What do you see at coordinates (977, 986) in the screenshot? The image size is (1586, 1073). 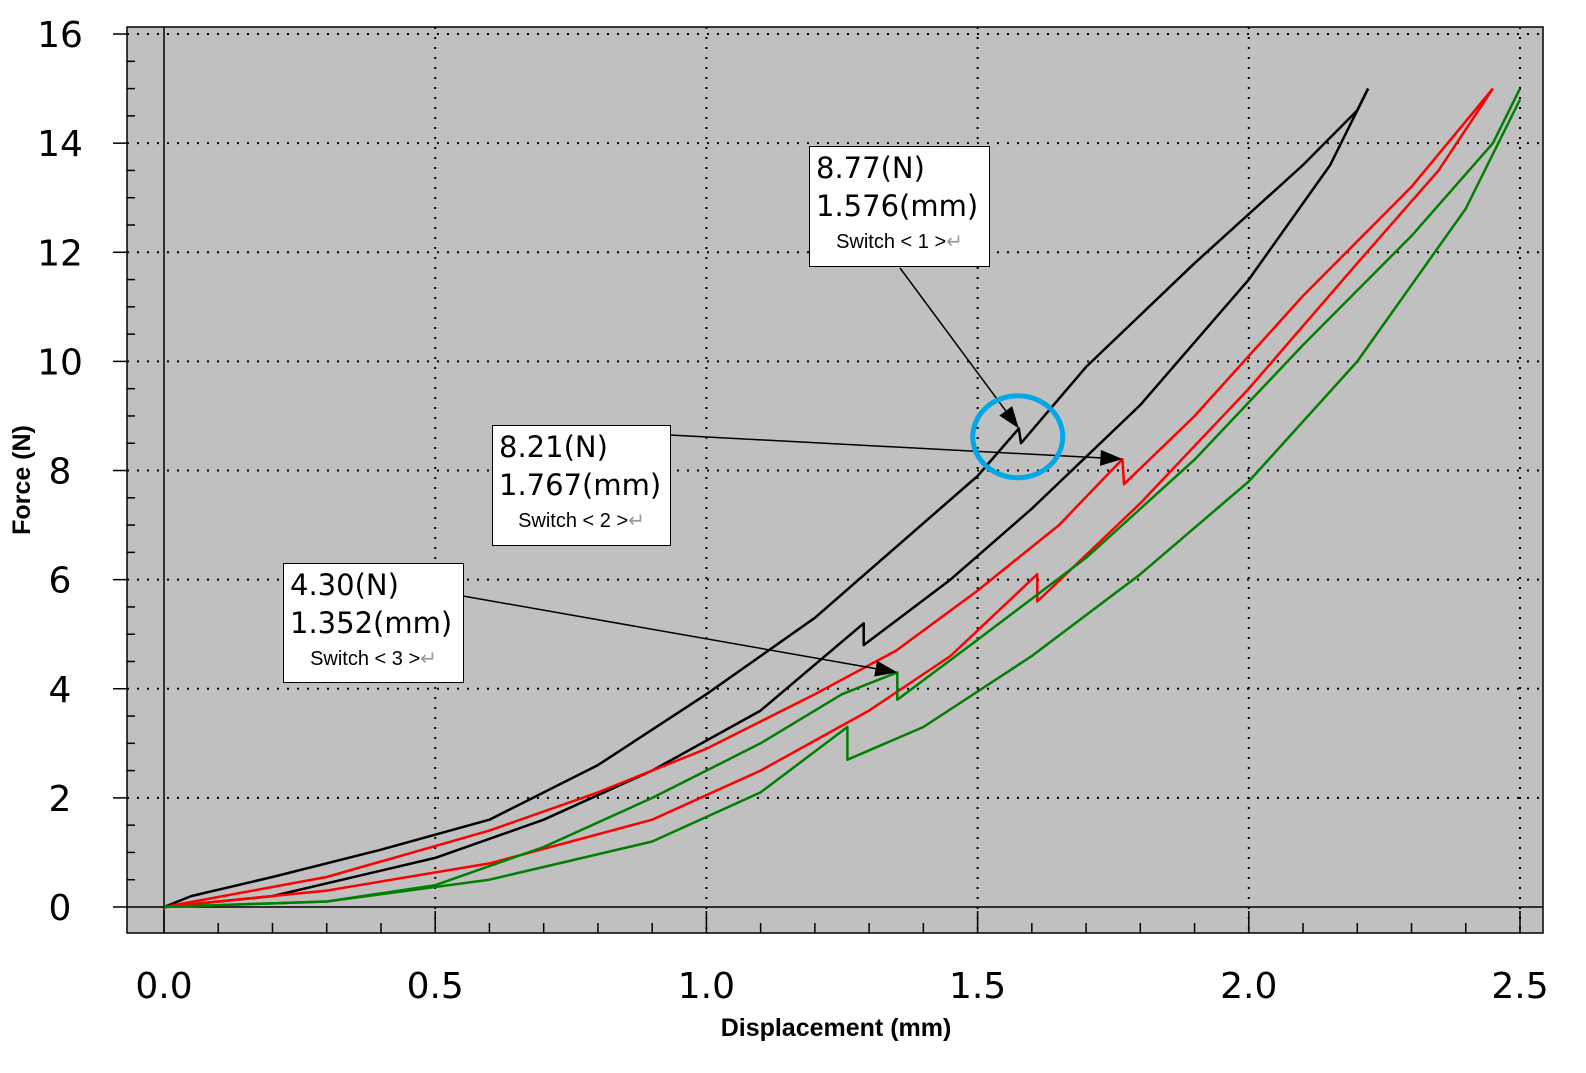 I see `x-tick-label: 1.5` at bounding box center [977, 986].